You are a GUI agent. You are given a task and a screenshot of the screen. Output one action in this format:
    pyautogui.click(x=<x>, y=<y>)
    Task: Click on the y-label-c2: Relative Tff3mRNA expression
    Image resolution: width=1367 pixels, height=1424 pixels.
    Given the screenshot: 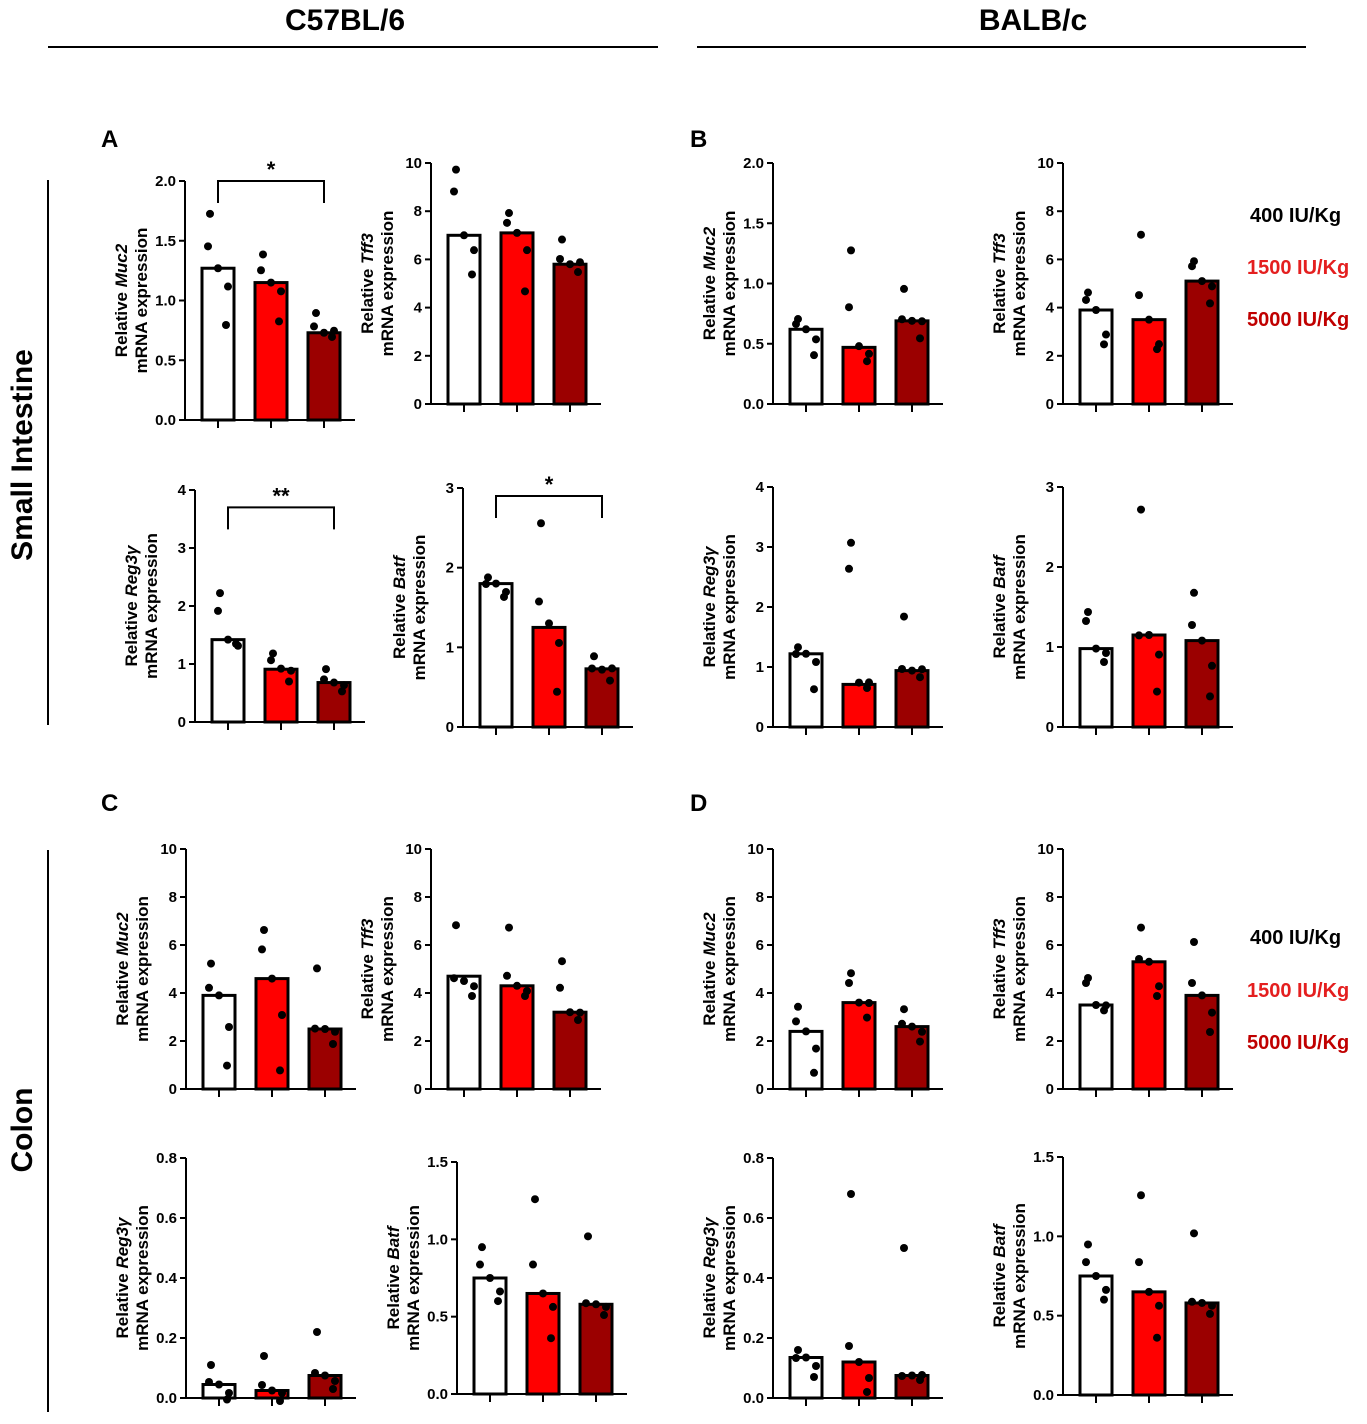 What is the action you would take?
    pyautogui.click(x=377, y=969)
    